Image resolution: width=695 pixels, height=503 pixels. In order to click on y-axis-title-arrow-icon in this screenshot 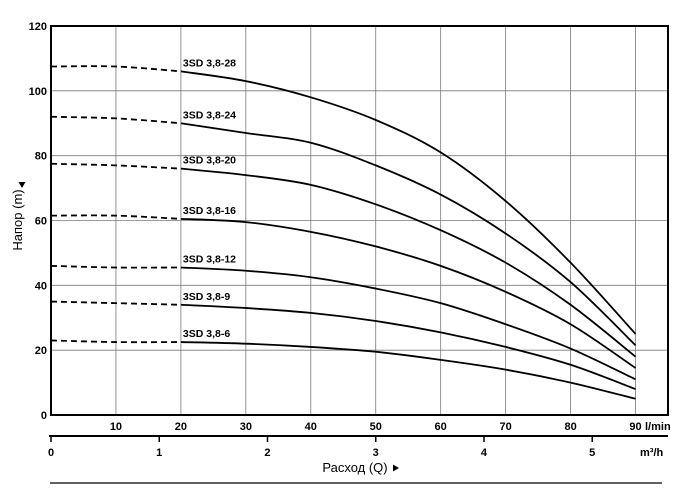, I will do `click(22, 185)`.